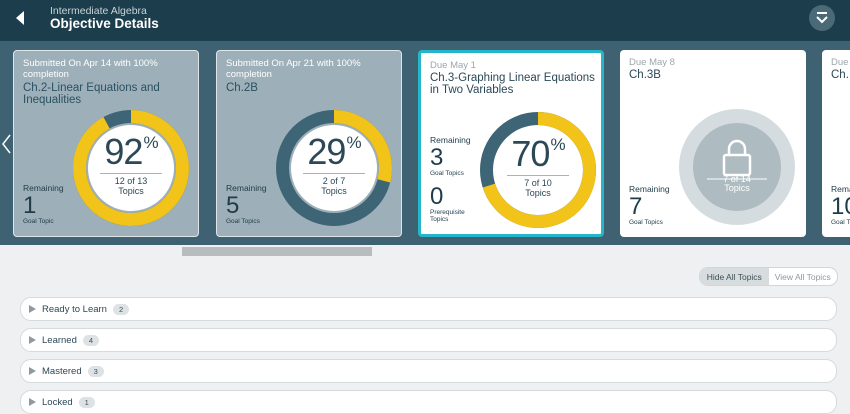 The image size is (850, 414). I want to click on section-row: Mastered 3, so click(428, 371).